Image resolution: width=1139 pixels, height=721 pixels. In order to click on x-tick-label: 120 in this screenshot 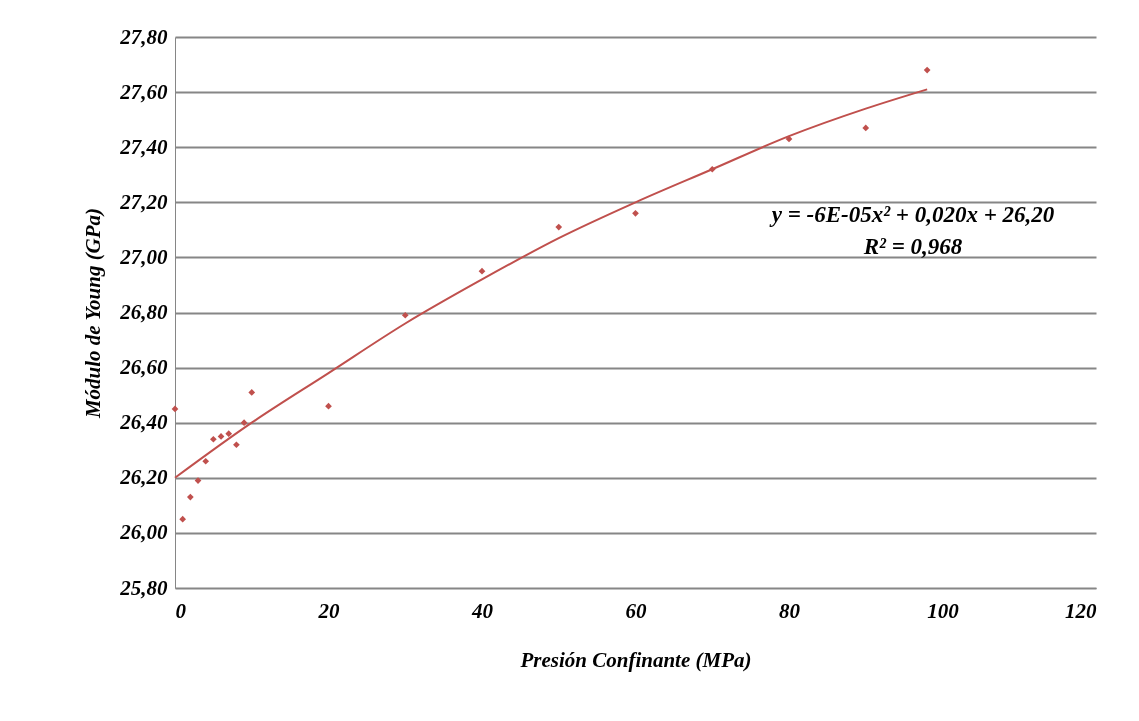, I will do `click(1081, 610)`.